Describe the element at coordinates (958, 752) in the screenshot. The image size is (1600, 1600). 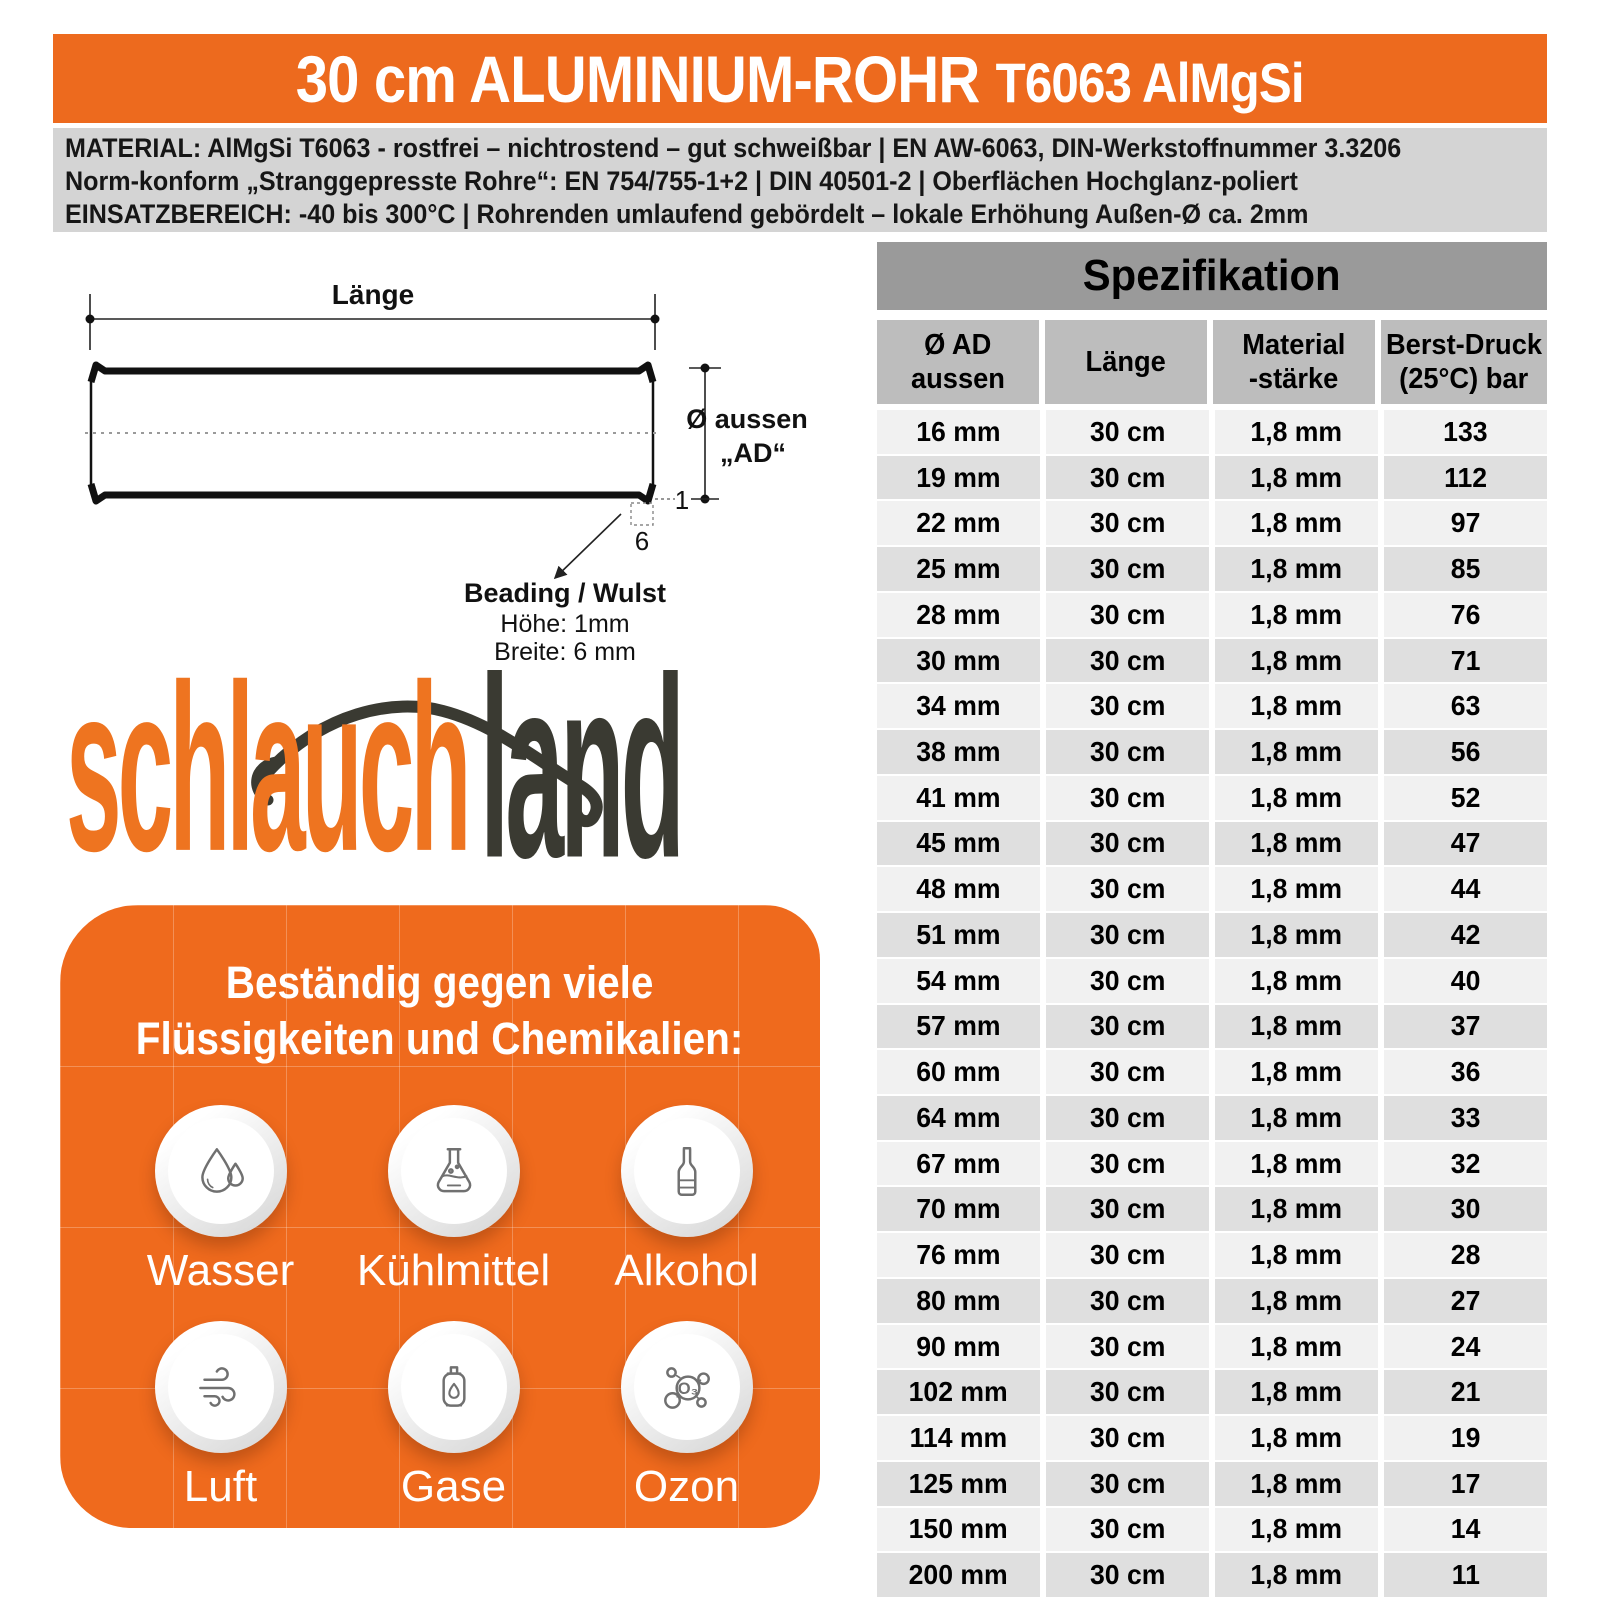
I see `table-cell: 38 mm` at that location.